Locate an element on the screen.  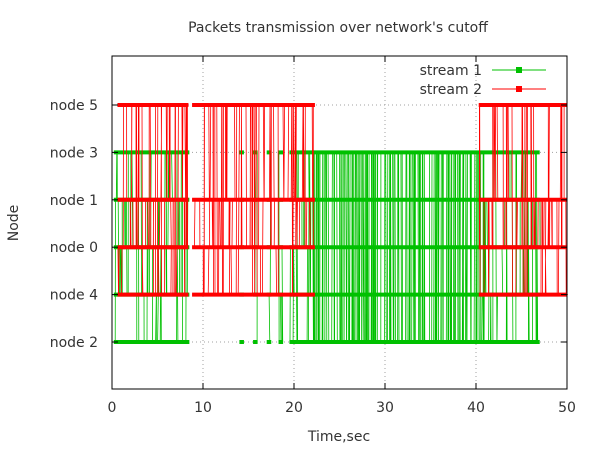
y-tick-label: node 4 is located at coordinates (74, 296).